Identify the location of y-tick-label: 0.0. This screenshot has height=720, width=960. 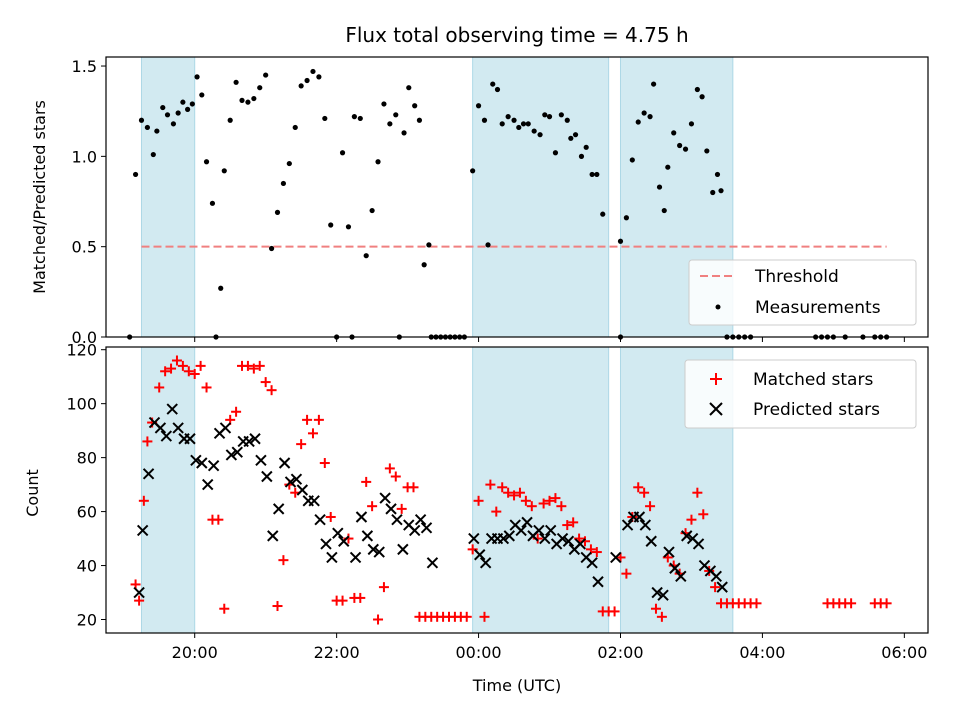
(84, 337).